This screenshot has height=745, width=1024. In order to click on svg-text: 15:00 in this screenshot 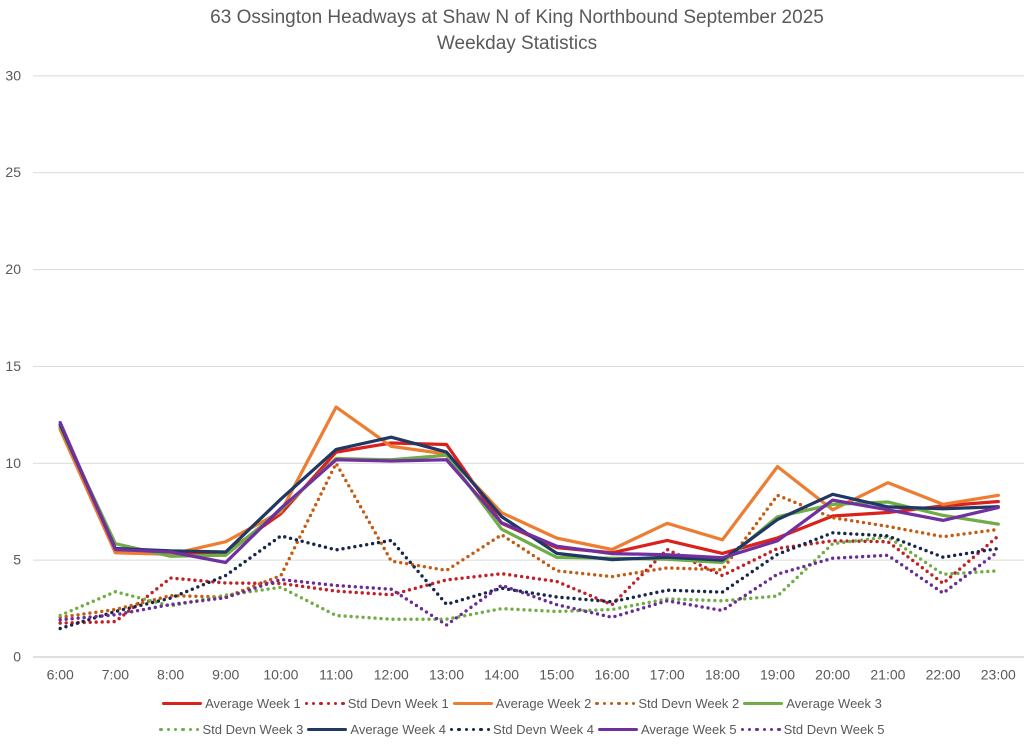, I will do `click(556, 675)`.